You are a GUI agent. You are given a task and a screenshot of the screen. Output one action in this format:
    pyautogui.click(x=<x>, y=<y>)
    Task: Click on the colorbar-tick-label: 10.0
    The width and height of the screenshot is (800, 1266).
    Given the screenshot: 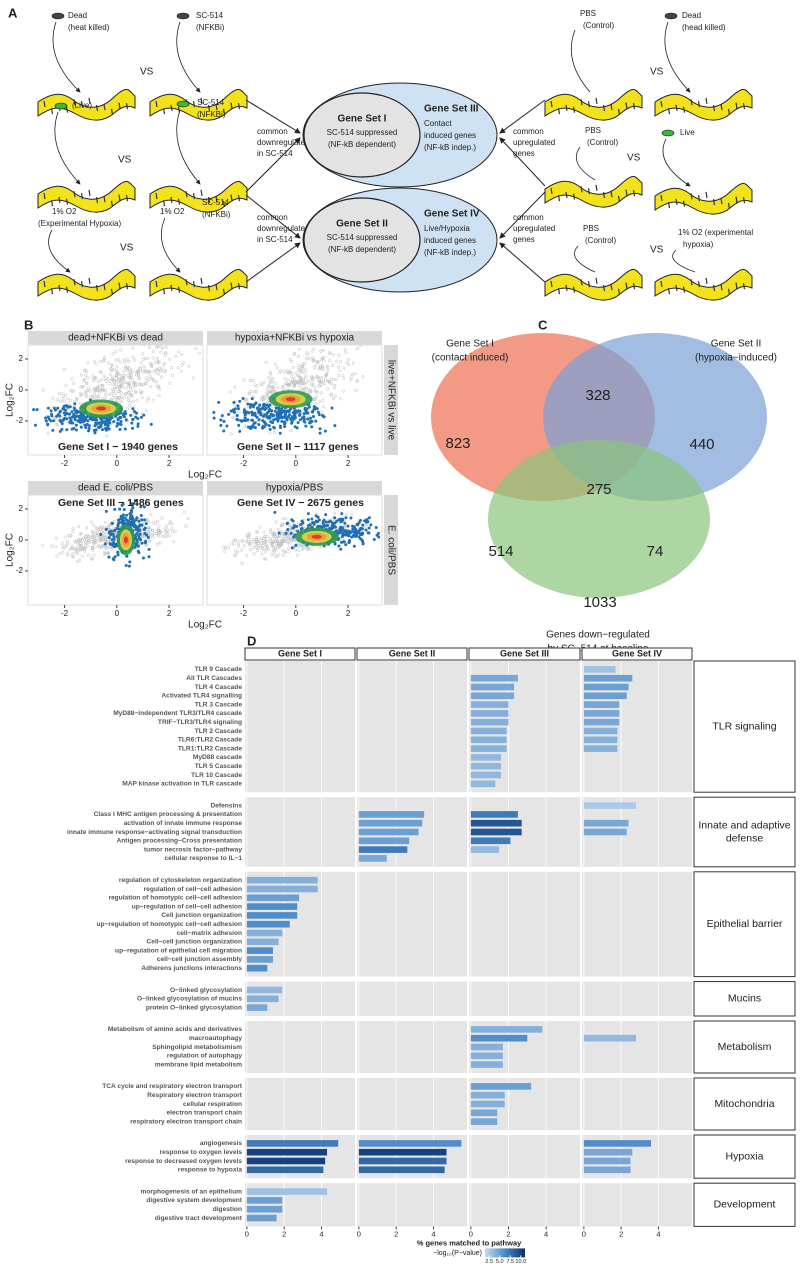 What is the action you would take?
    pyautogui.click(x=520, y=1262)
    